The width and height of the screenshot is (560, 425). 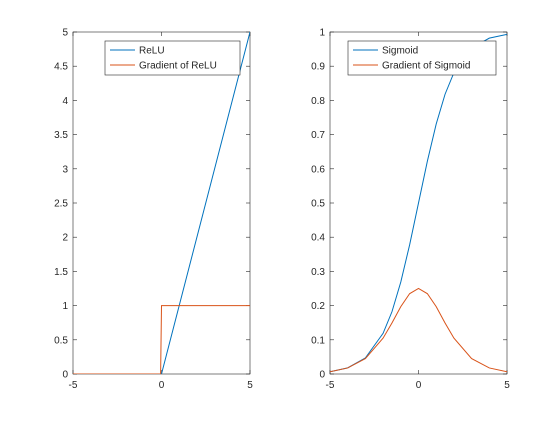 What do you see at coordinates (178, 66) in the screenshot?
I see `legend-label: Gradient of ReLU` at bounding box center [178, 66].